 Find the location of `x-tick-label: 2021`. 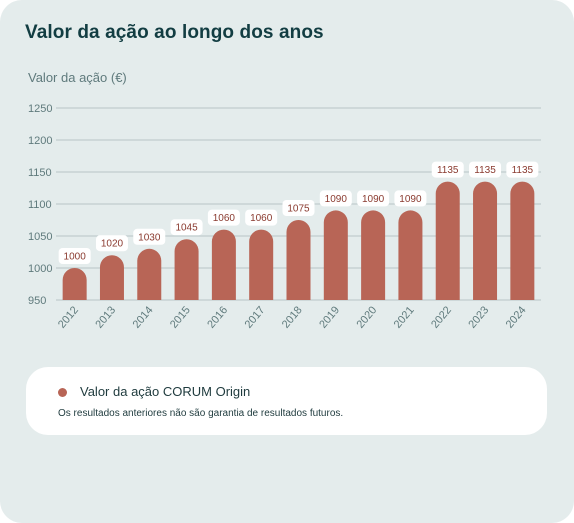

x-tick-label: 2021 is located at coordinates (404, 317).